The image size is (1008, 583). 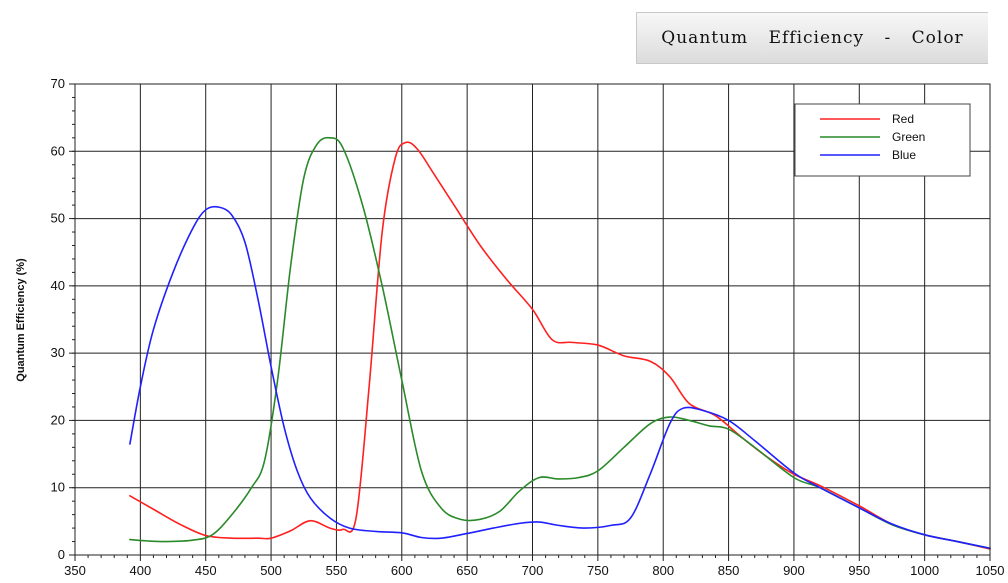 What do you see at coordinates (903, 119) in the screenshot?
I see `legend-label-red: Red` at bounding box center [903, 119].